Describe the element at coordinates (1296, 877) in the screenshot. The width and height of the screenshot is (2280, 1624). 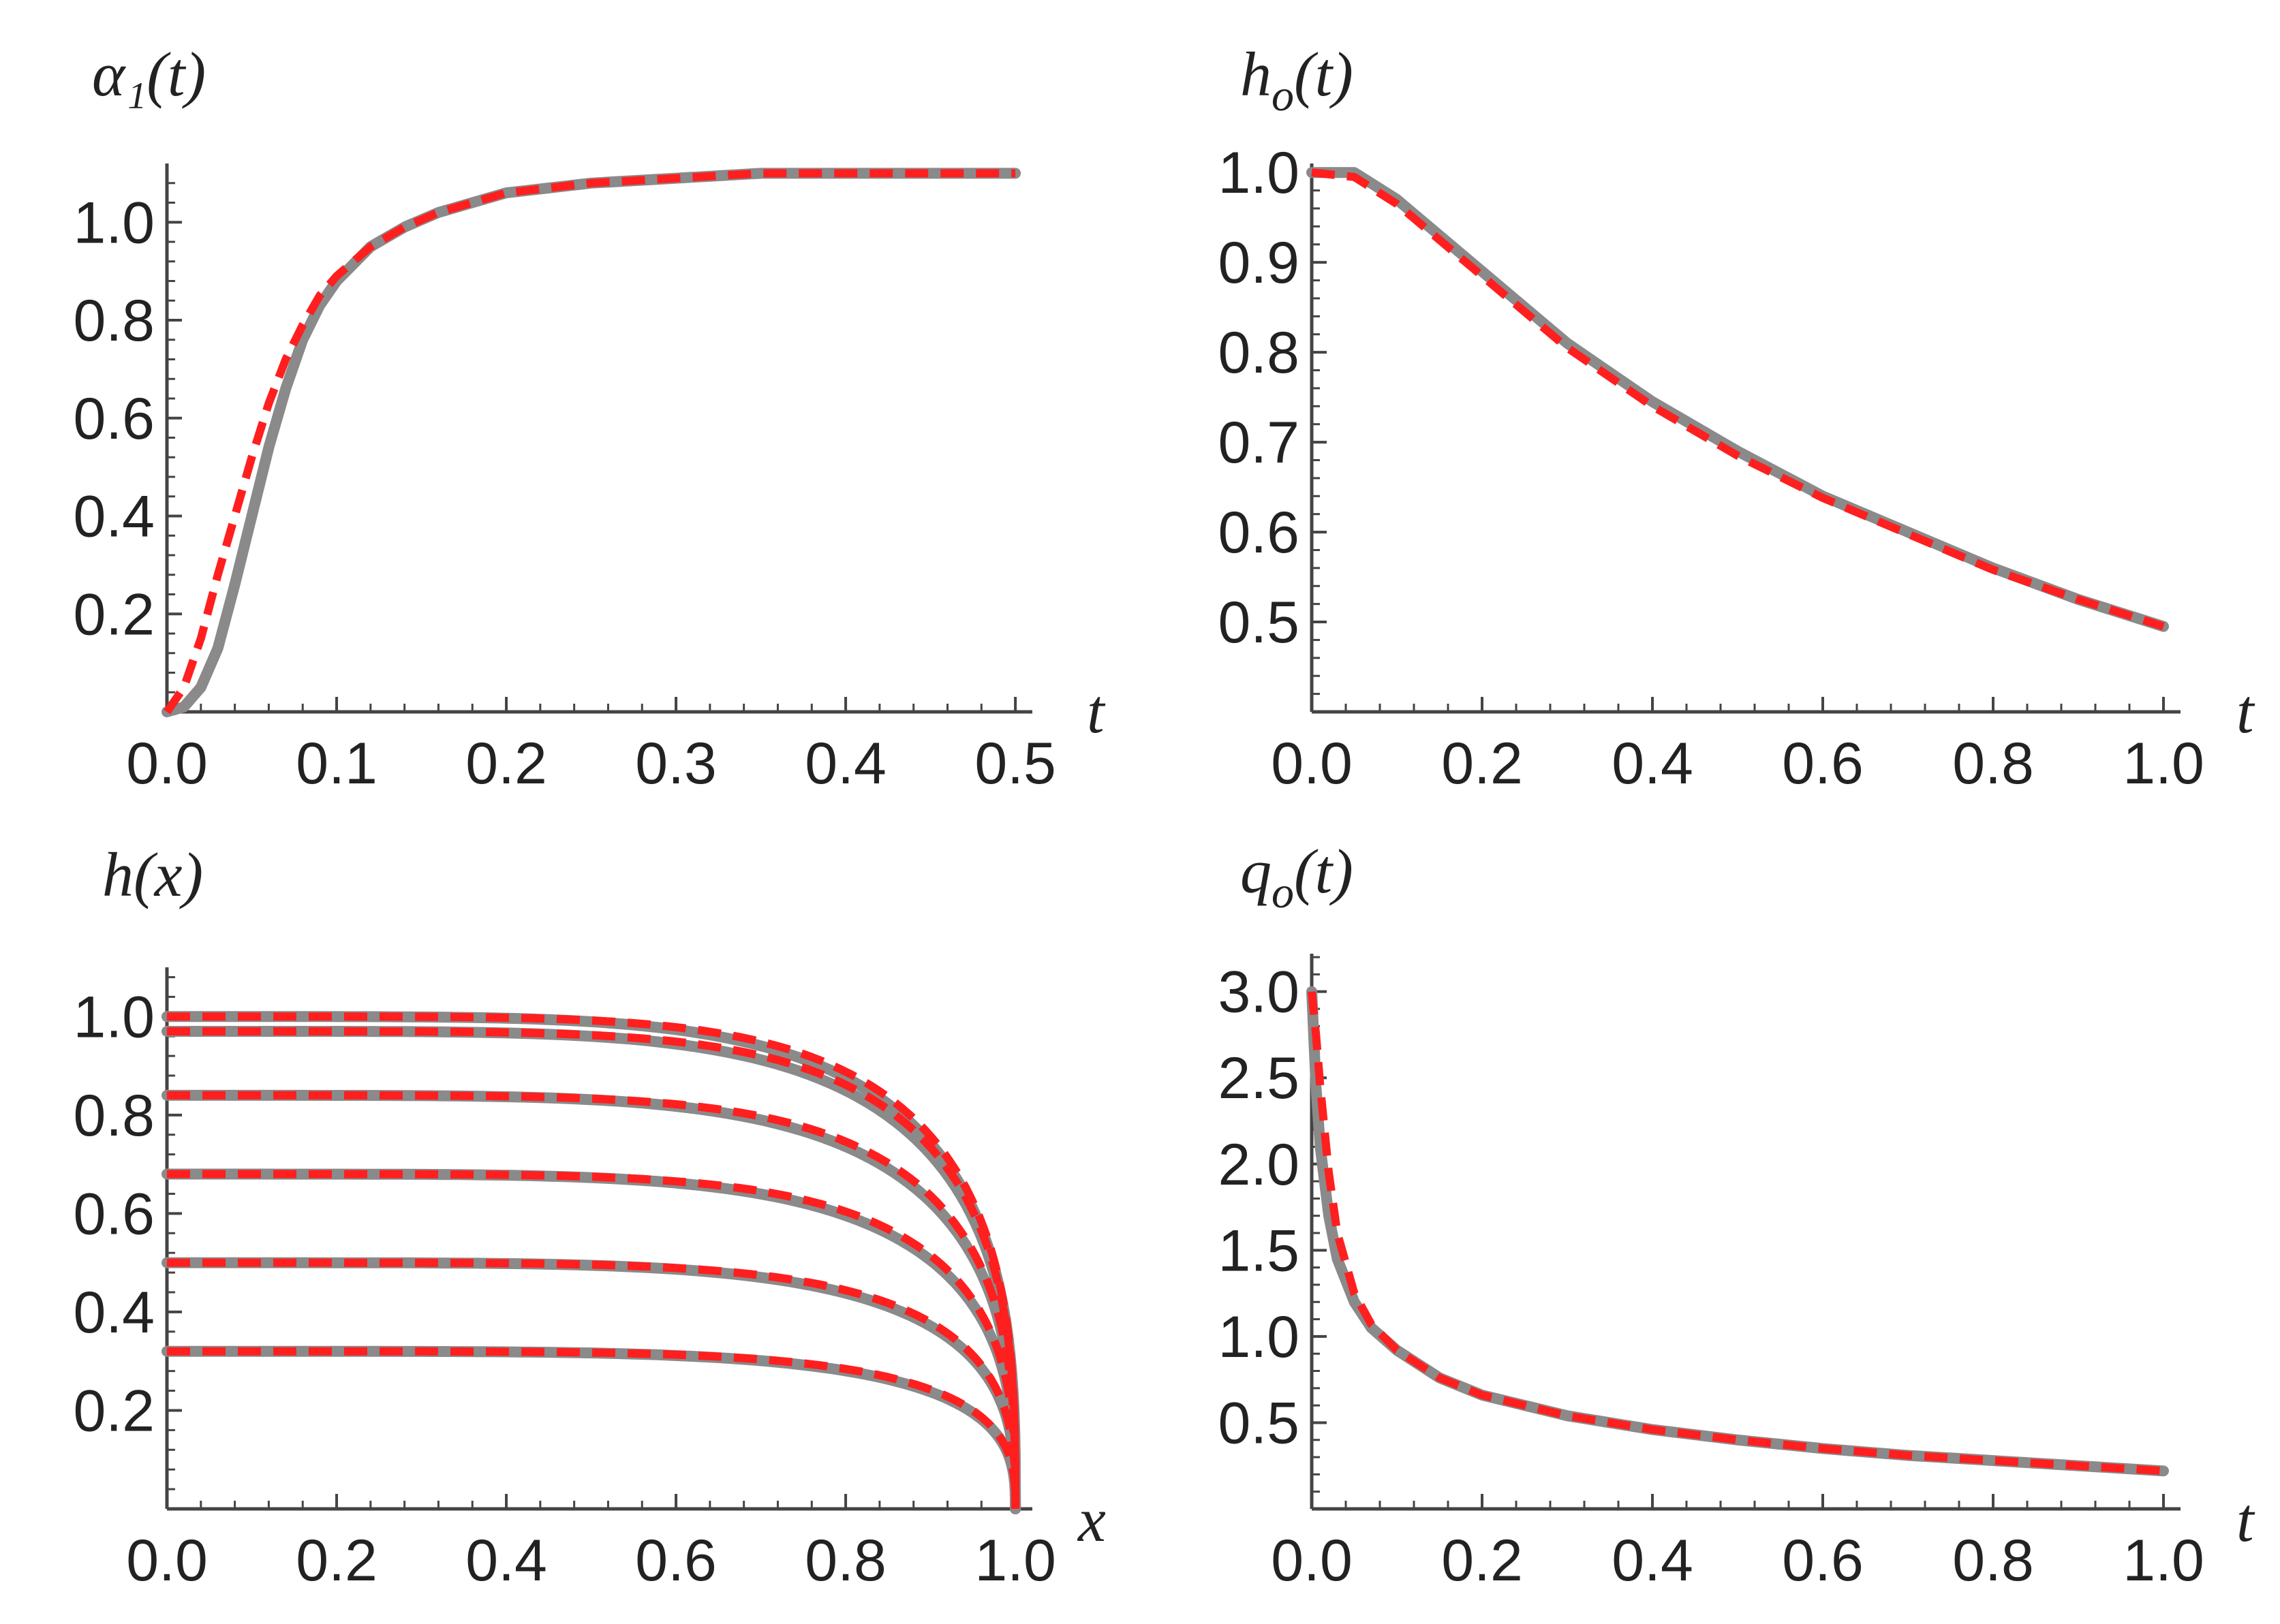
I see `y-axis-title: qo(t)` at that location.